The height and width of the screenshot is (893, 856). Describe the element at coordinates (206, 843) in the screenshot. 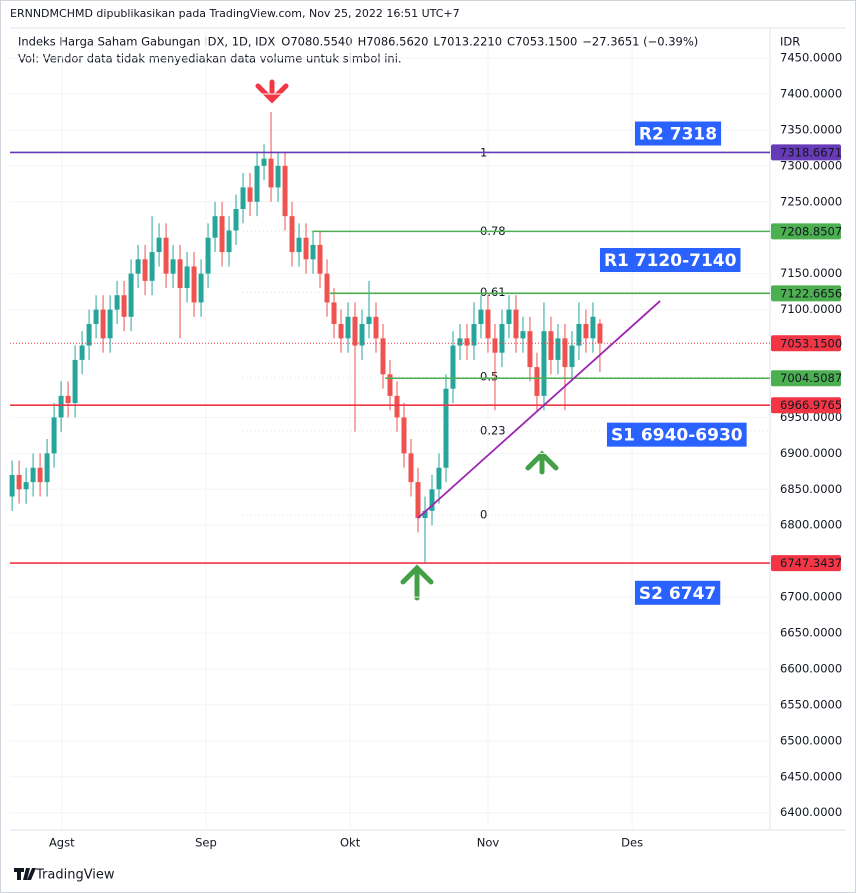

I see `x-tick-label: Sep` at that location.